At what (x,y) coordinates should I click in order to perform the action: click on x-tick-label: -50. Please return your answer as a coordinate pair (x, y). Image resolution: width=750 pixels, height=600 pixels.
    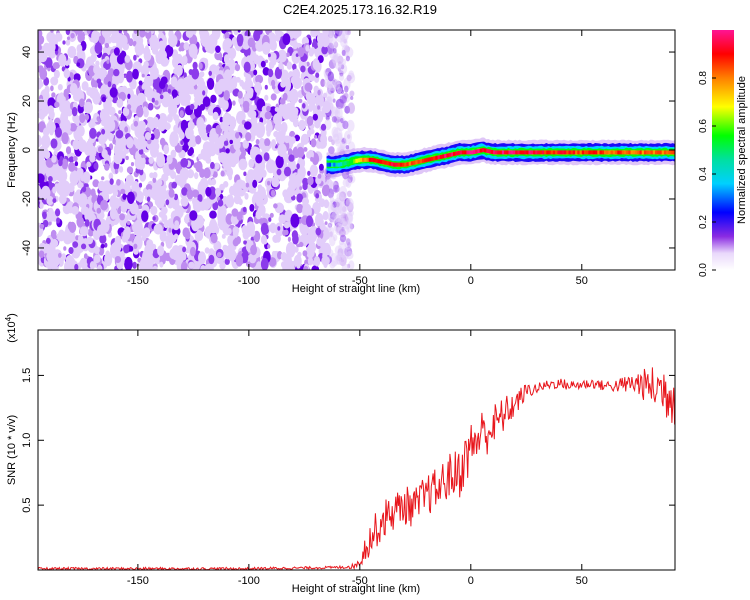
    Looking at the image, I should click on (360, 581).